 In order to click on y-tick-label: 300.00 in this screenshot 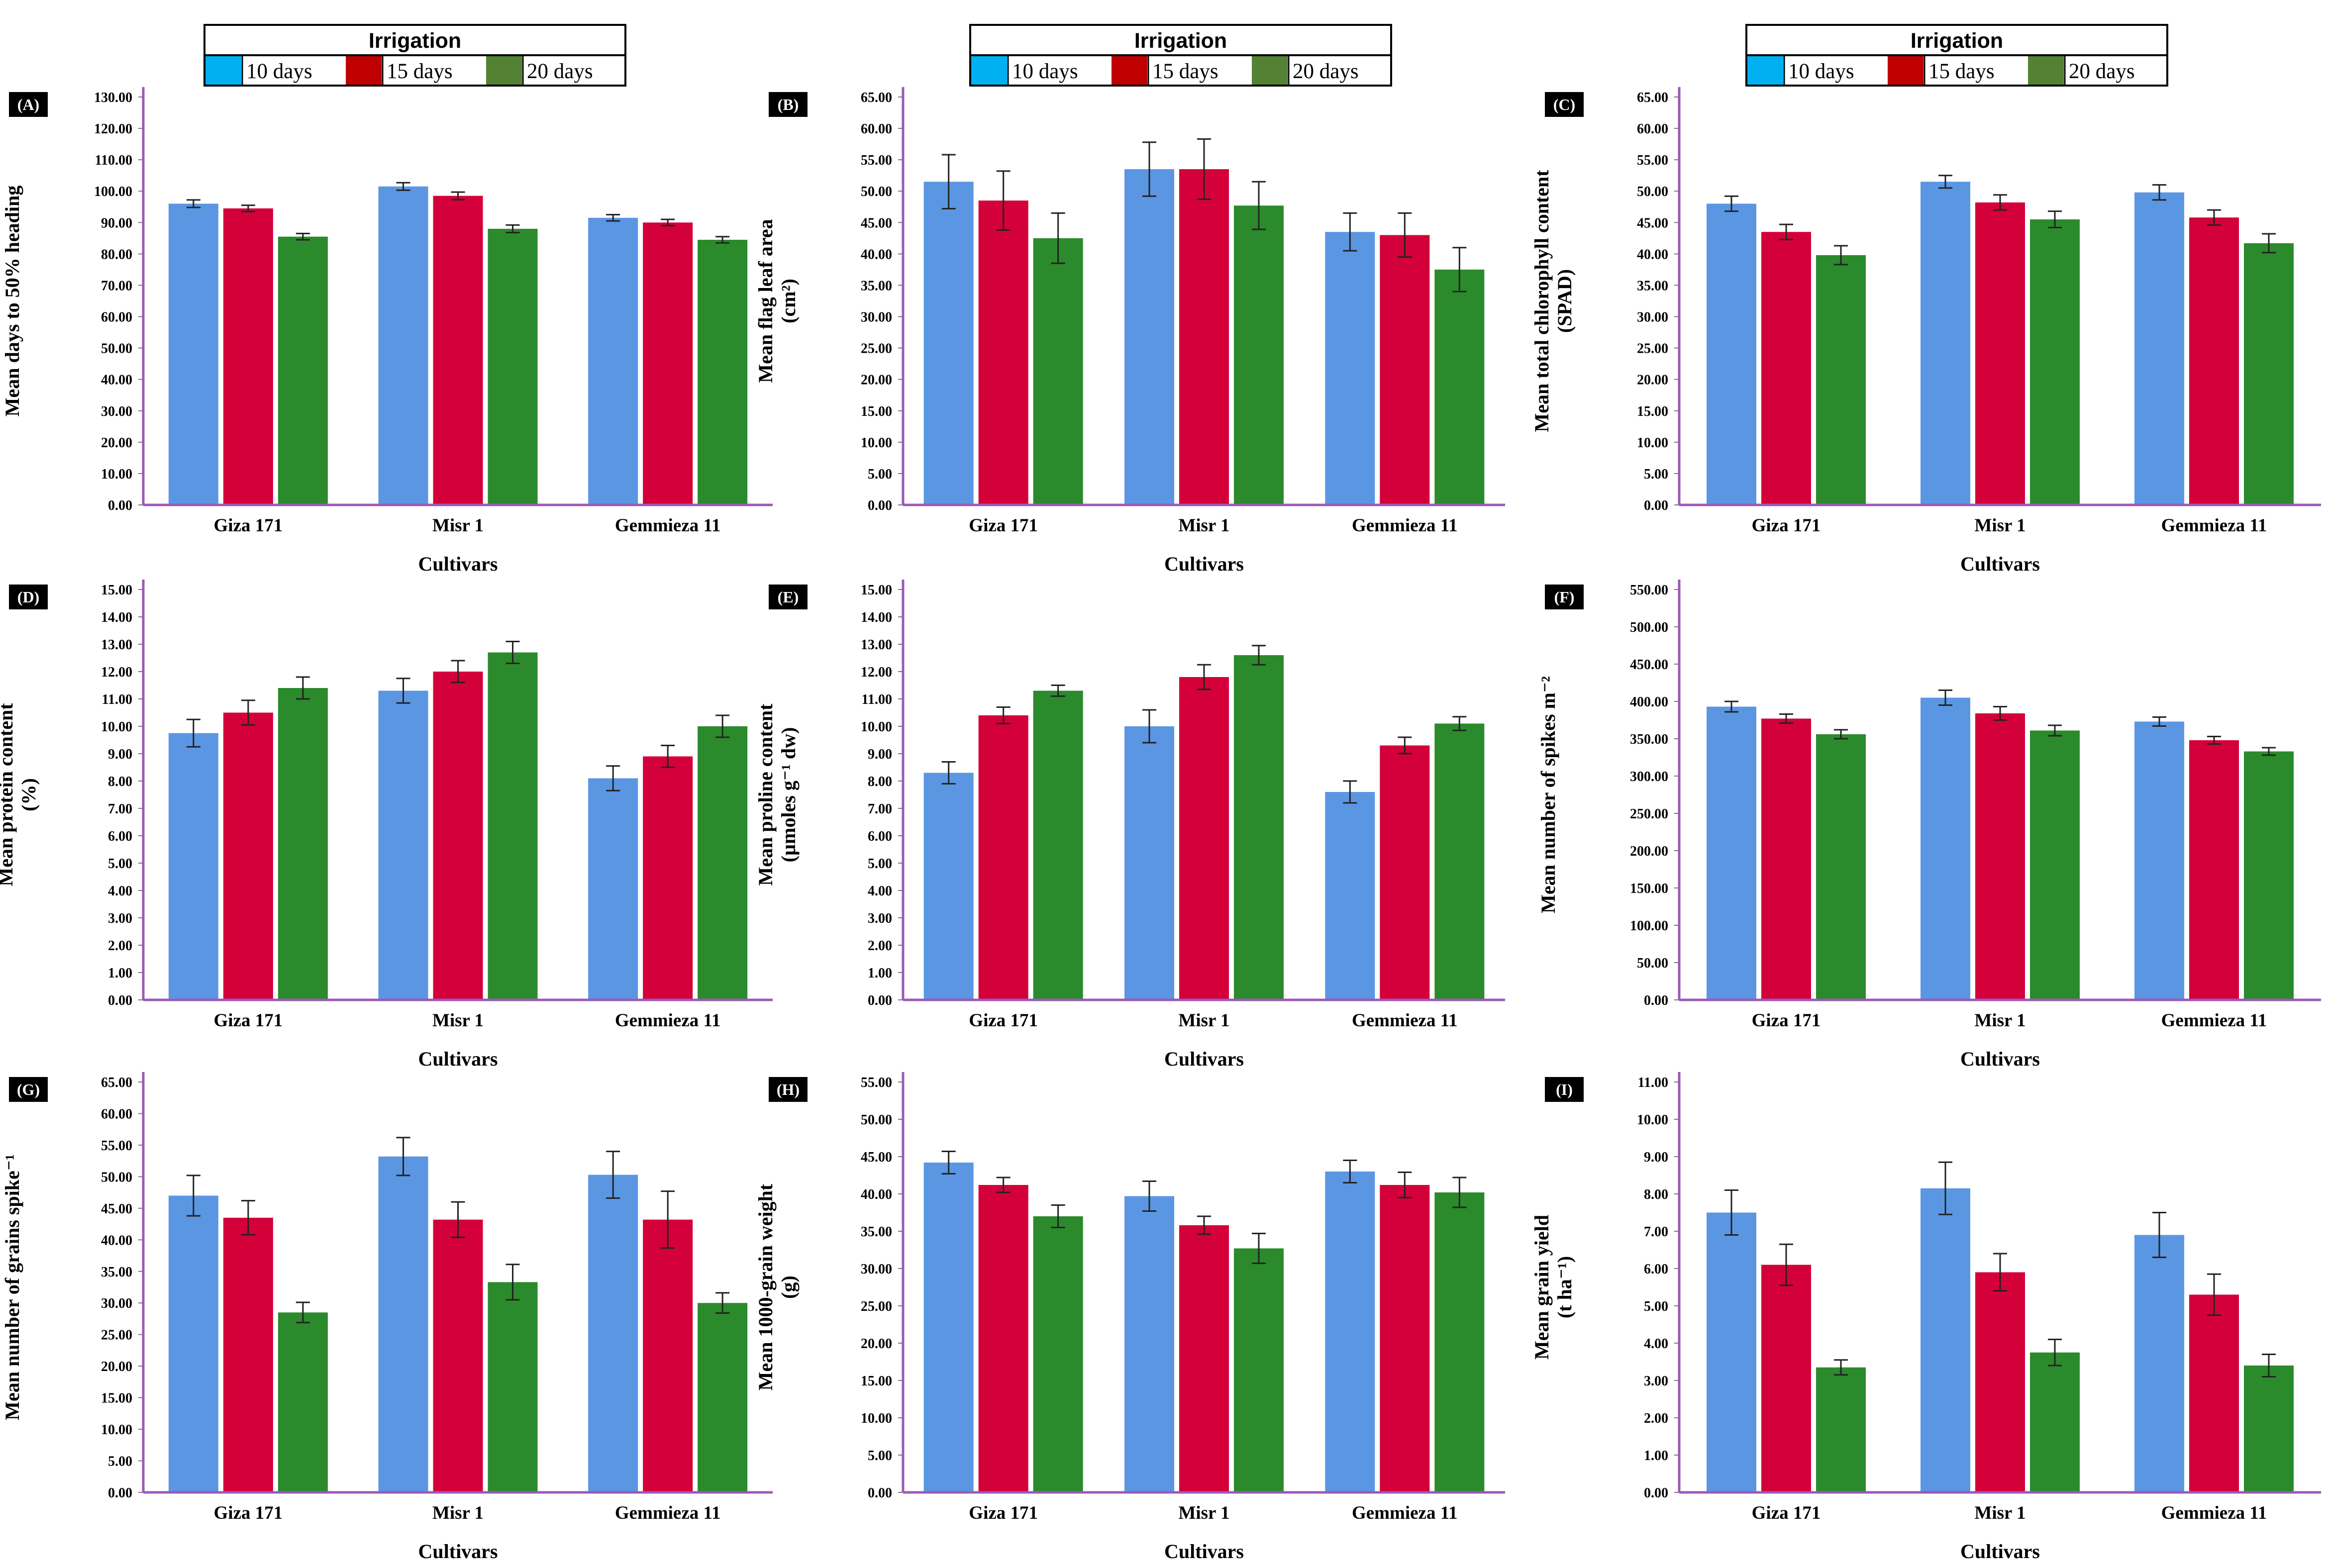, I will do `click(1649, 776)`.